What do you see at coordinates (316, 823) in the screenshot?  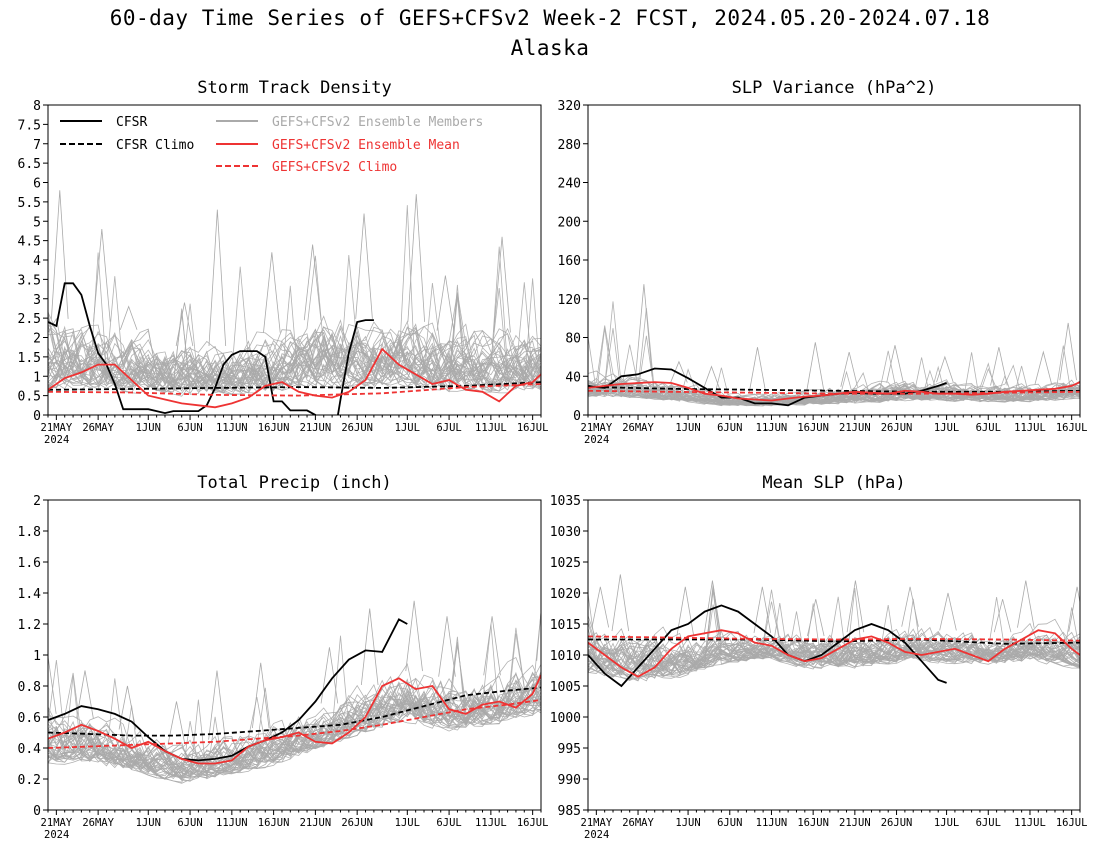 I see `x-tick-label: 21JUN` at bounding box center [316, 823].